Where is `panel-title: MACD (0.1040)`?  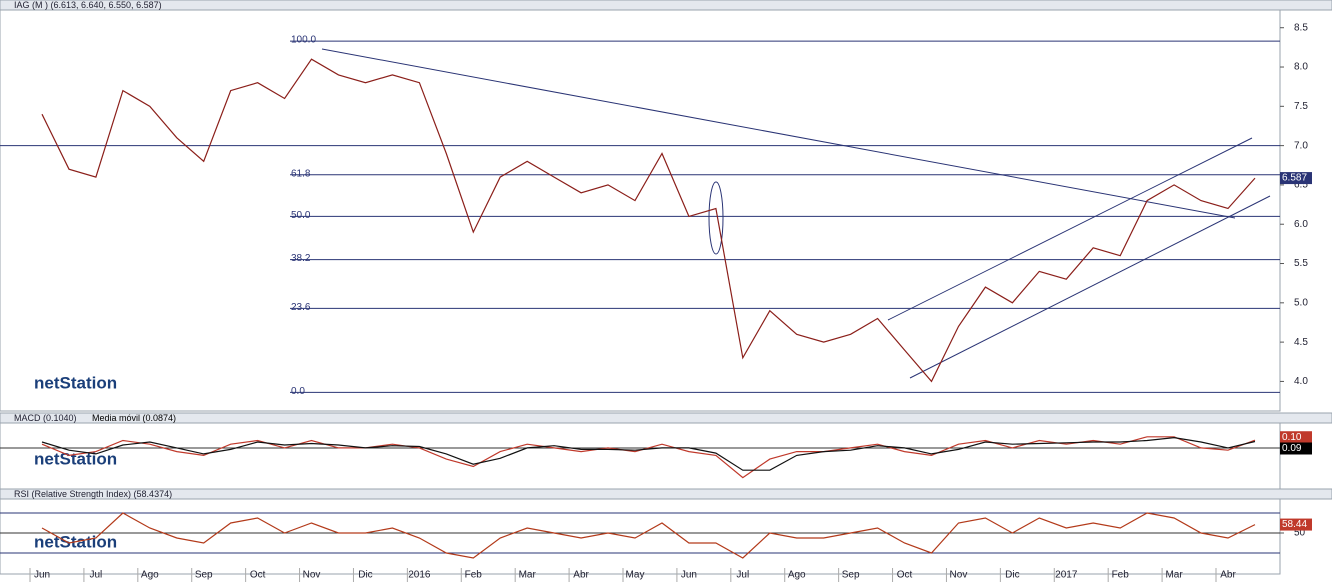 panel-title: MACD (0.1040) is located at coordinates (45, 418).